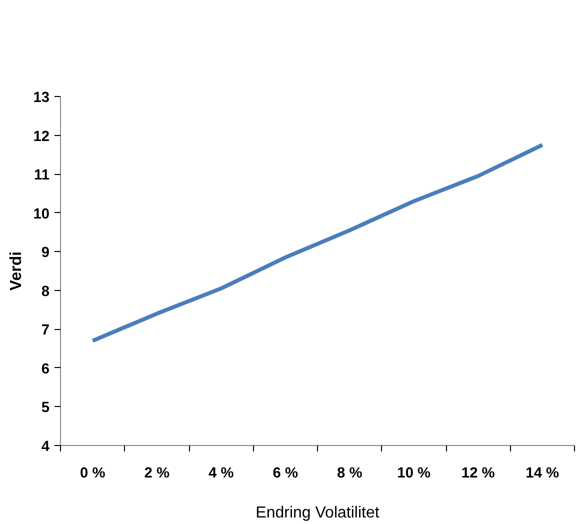 This screenshot has width=587, height=524. What do you see at coordinates (17, 271) in the screenshot?
I see `y-axis-title: Verdi` at bounding box center [17, 271].